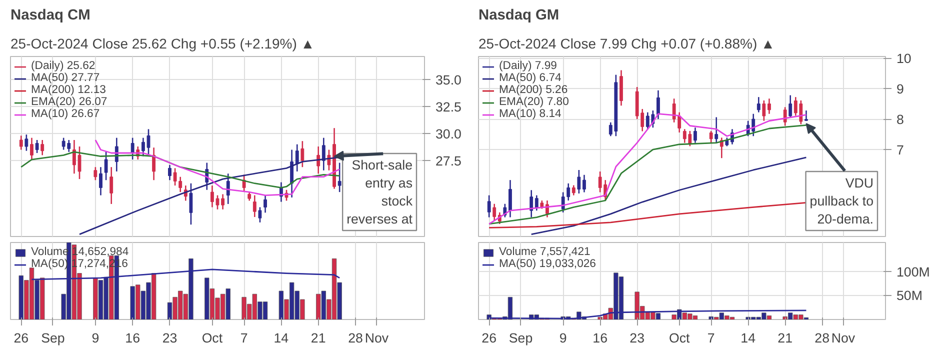 The image size is (932, 350). What do you see at coordinates (530, 78) in the screenshot?
I see `legend-label: MA(50) 6.74` at bounding box center [530, 78].